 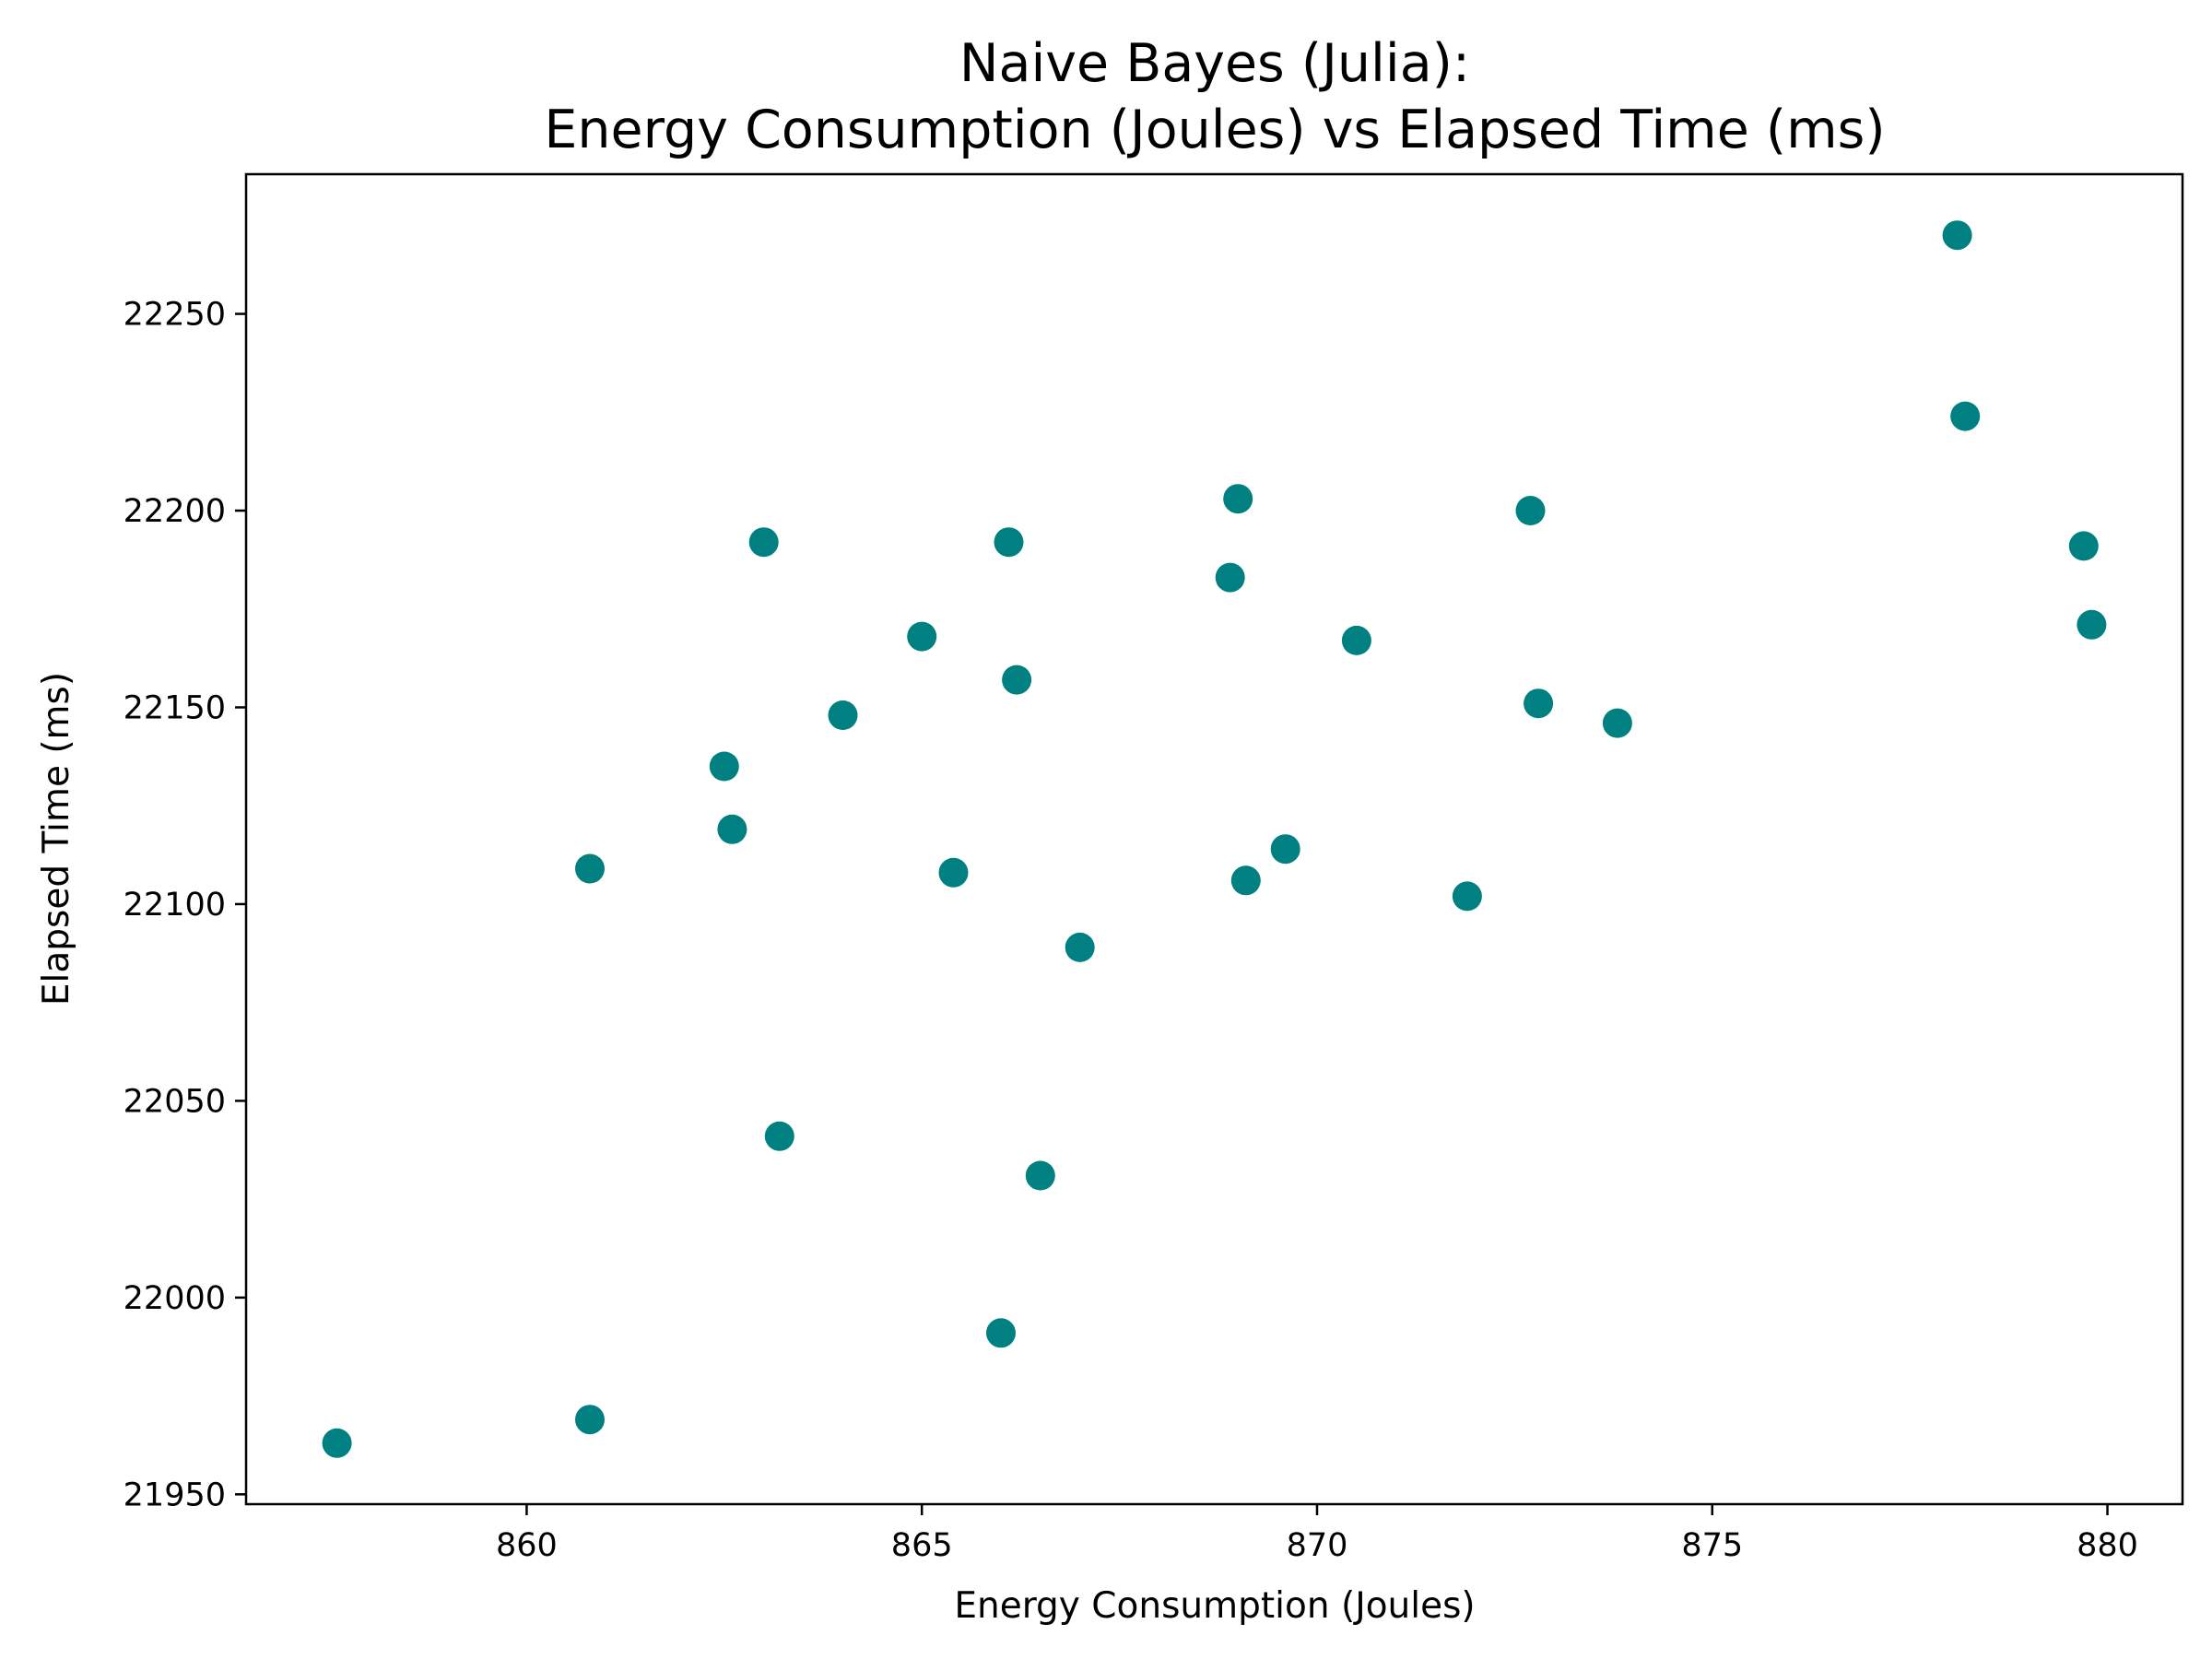 I want to click on y-tick-label: 22150, so click(x=175, y=707).